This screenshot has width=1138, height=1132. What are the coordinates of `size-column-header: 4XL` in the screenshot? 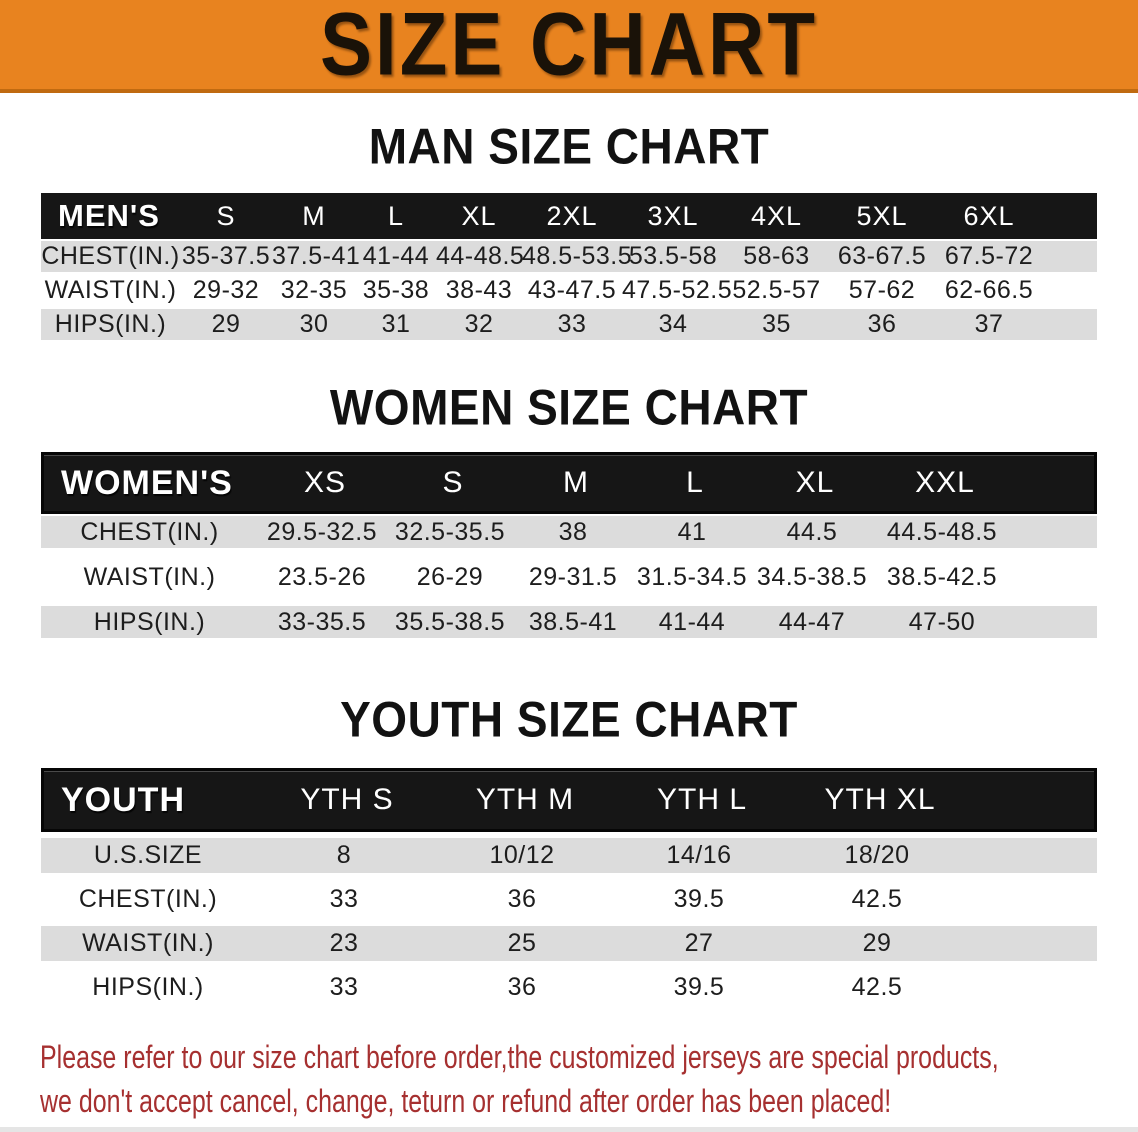 It's located at (776, 215).